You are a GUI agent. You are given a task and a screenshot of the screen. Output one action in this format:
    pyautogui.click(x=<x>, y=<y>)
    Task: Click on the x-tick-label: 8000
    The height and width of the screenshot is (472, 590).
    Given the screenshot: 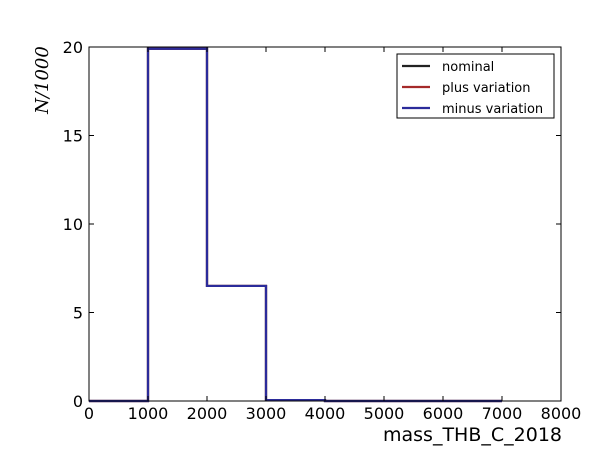 What is the action you would take?
    pyautogui.click(x=561, y=413)
    